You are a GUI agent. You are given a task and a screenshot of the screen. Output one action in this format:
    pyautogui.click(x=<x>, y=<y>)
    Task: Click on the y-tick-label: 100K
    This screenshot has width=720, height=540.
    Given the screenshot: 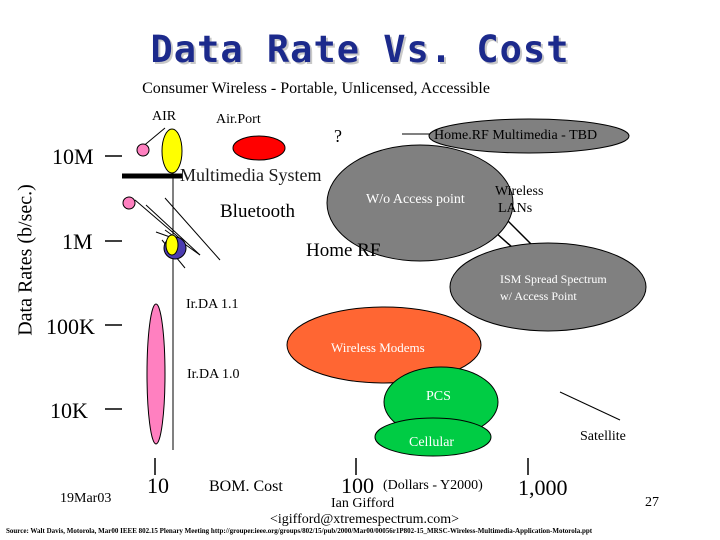 What is the action you would take?
    pyautogui.click(x=70, y=326)
    